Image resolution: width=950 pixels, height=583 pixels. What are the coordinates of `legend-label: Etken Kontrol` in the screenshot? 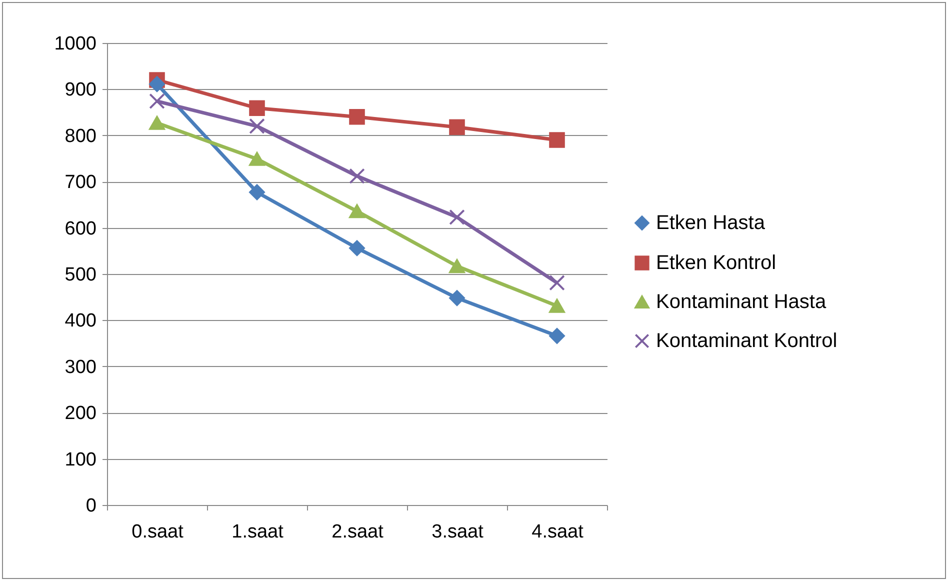 It's located at (716, 263).